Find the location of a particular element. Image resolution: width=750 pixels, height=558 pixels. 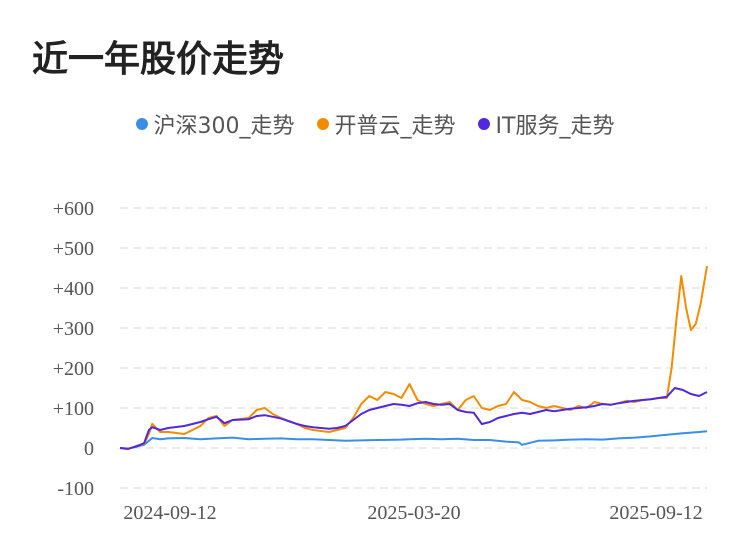

chart-legend: 沪深300_走势 开普云_走势 IT服务_走势 is located at coordinates (375, 124).